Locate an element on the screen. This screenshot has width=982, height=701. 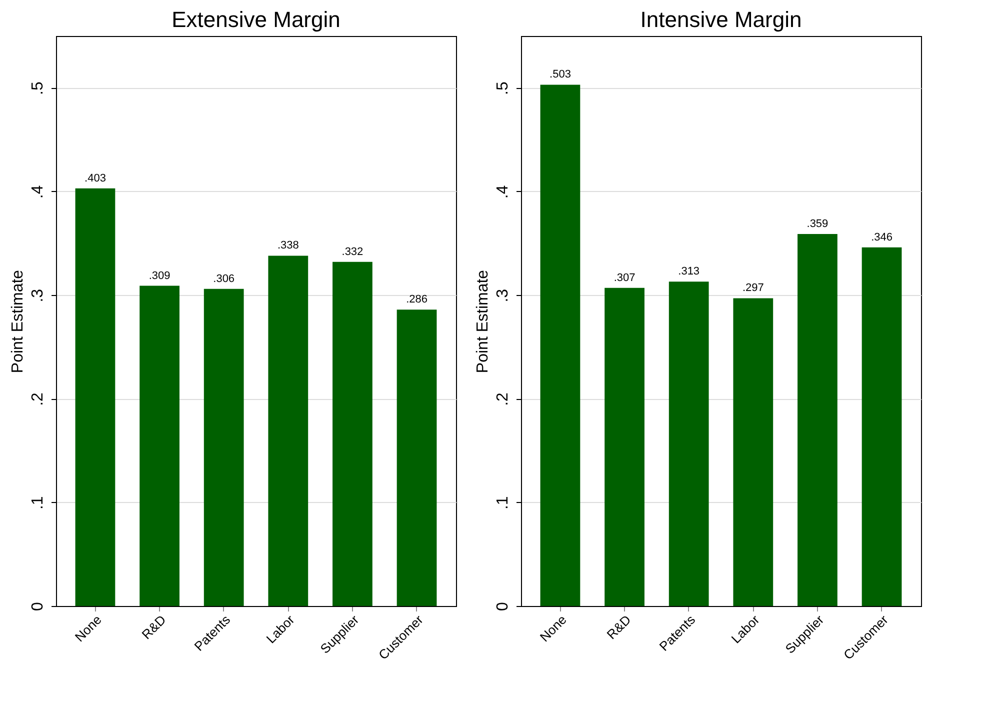
data-label: .297 is located at coordinates (753, 288).